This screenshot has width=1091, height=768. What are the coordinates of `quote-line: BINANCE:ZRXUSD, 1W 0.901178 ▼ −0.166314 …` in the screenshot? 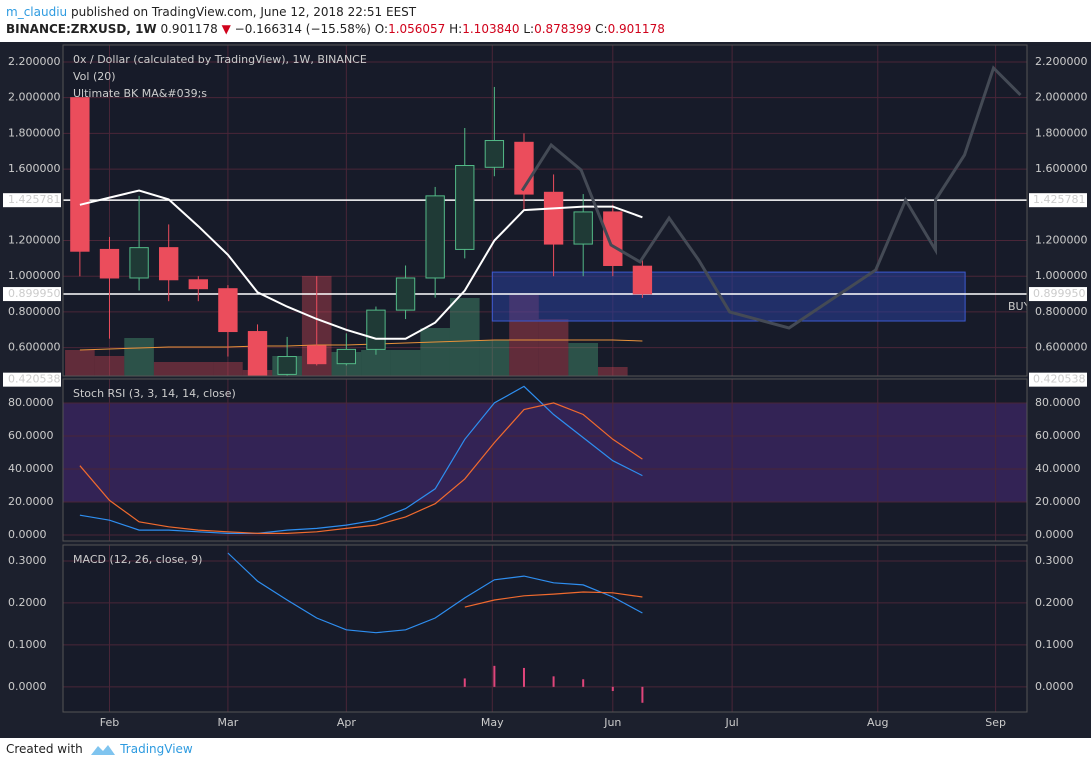 It's located at (335, 29).